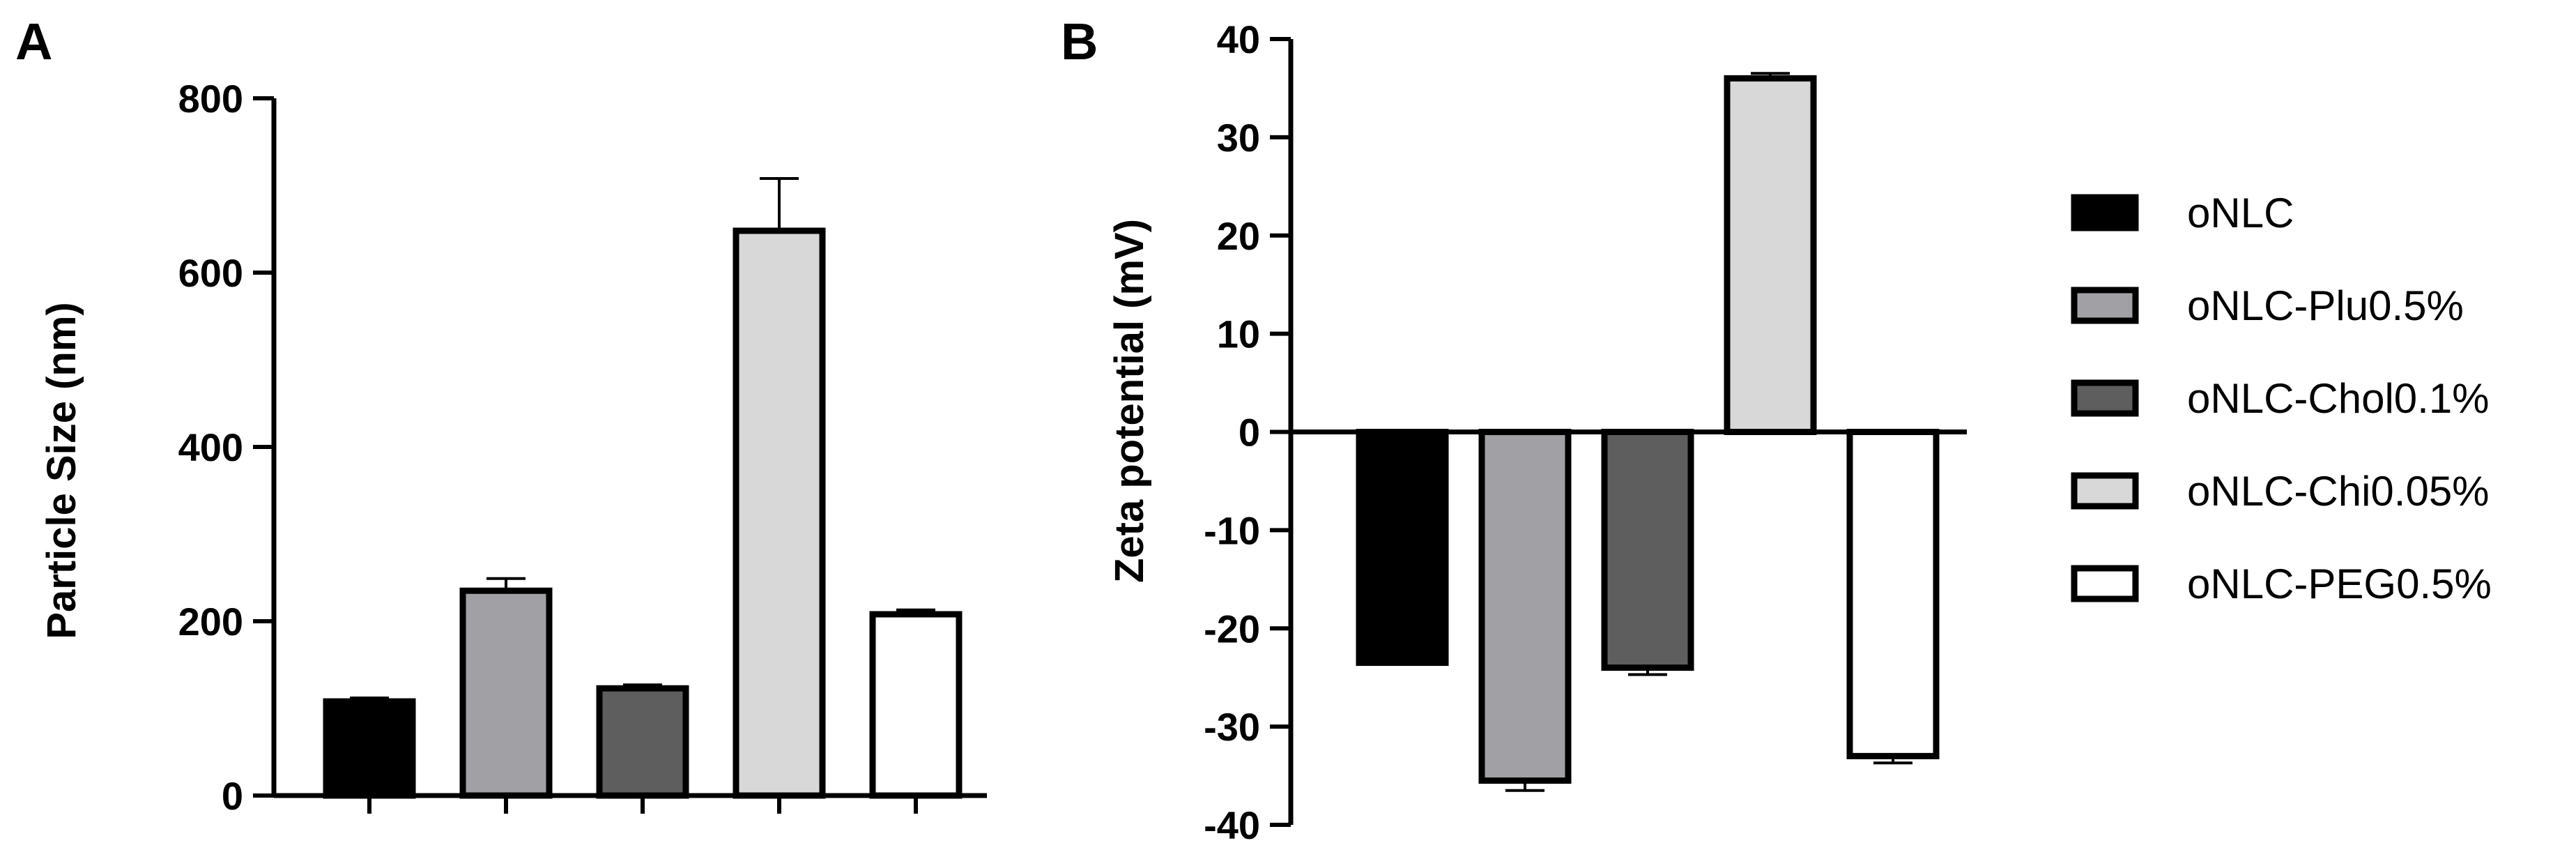  Describe the element at coordinates (2338, 398) in the screenshot. I see `legend-label: oNLC-Chol0.1%` at that location.